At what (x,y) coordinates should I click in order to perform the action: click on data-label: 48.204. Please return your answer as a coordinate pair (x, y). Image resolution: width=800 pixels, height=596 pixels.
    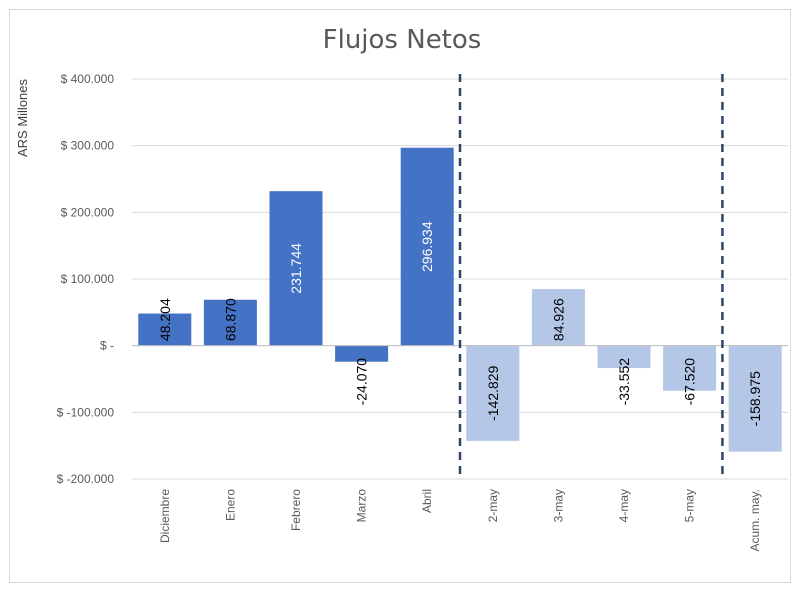
    Looking at the image, I should click on (165, 319).